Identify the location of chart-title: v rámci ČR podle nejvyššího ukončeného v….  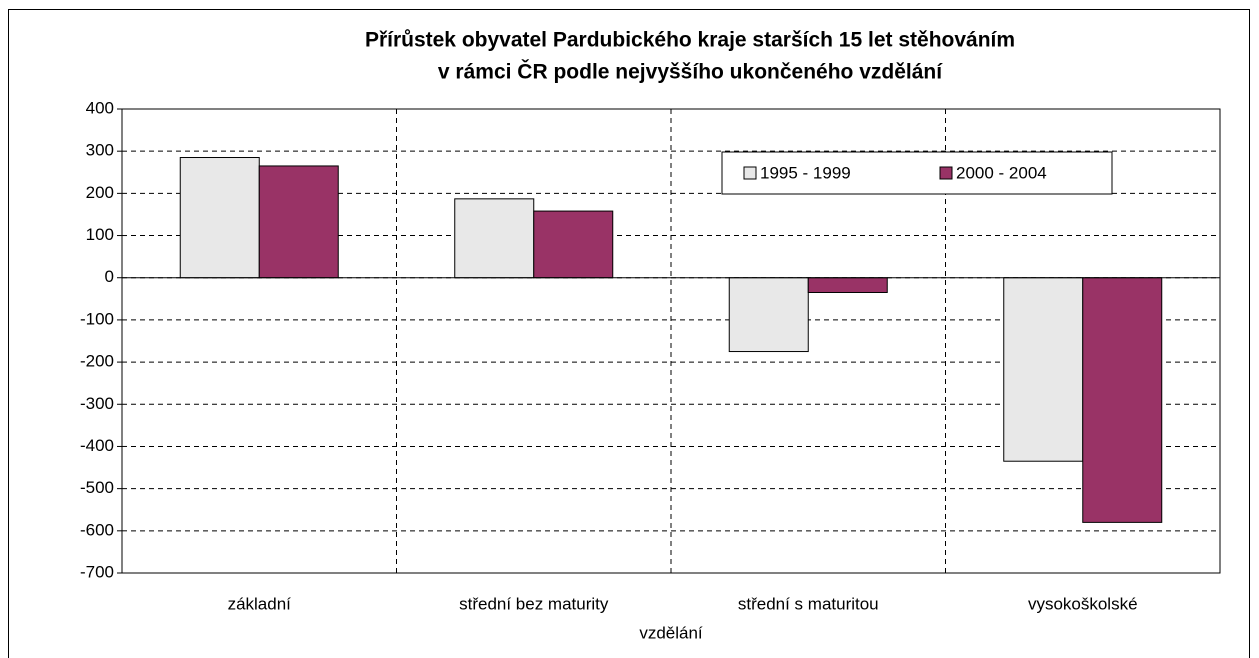
(690, 72).